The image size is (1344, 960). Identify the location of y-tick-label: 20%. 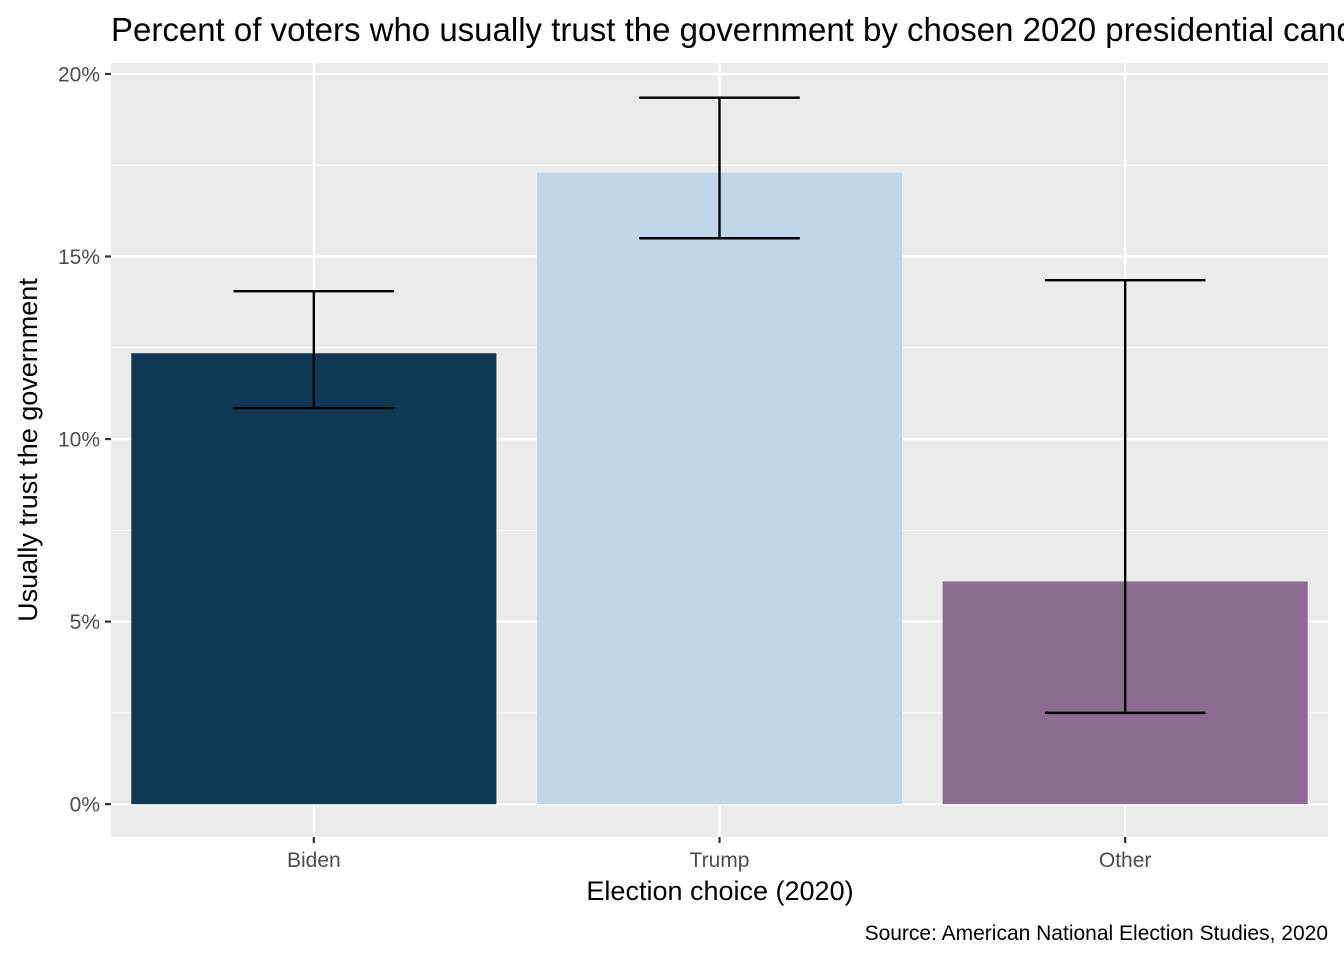
(79, 74).